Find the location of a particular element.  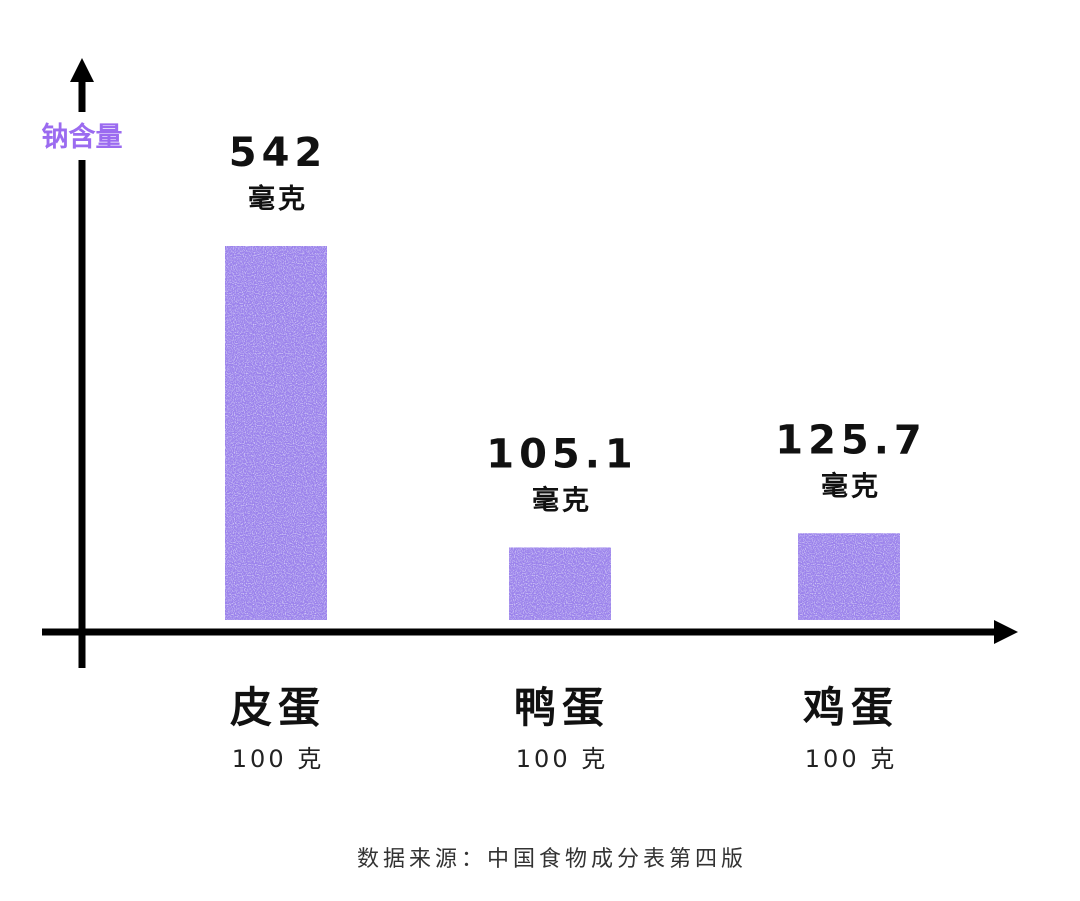

bar-value-label-2: 105.1 is located at coordinates (562, 454).